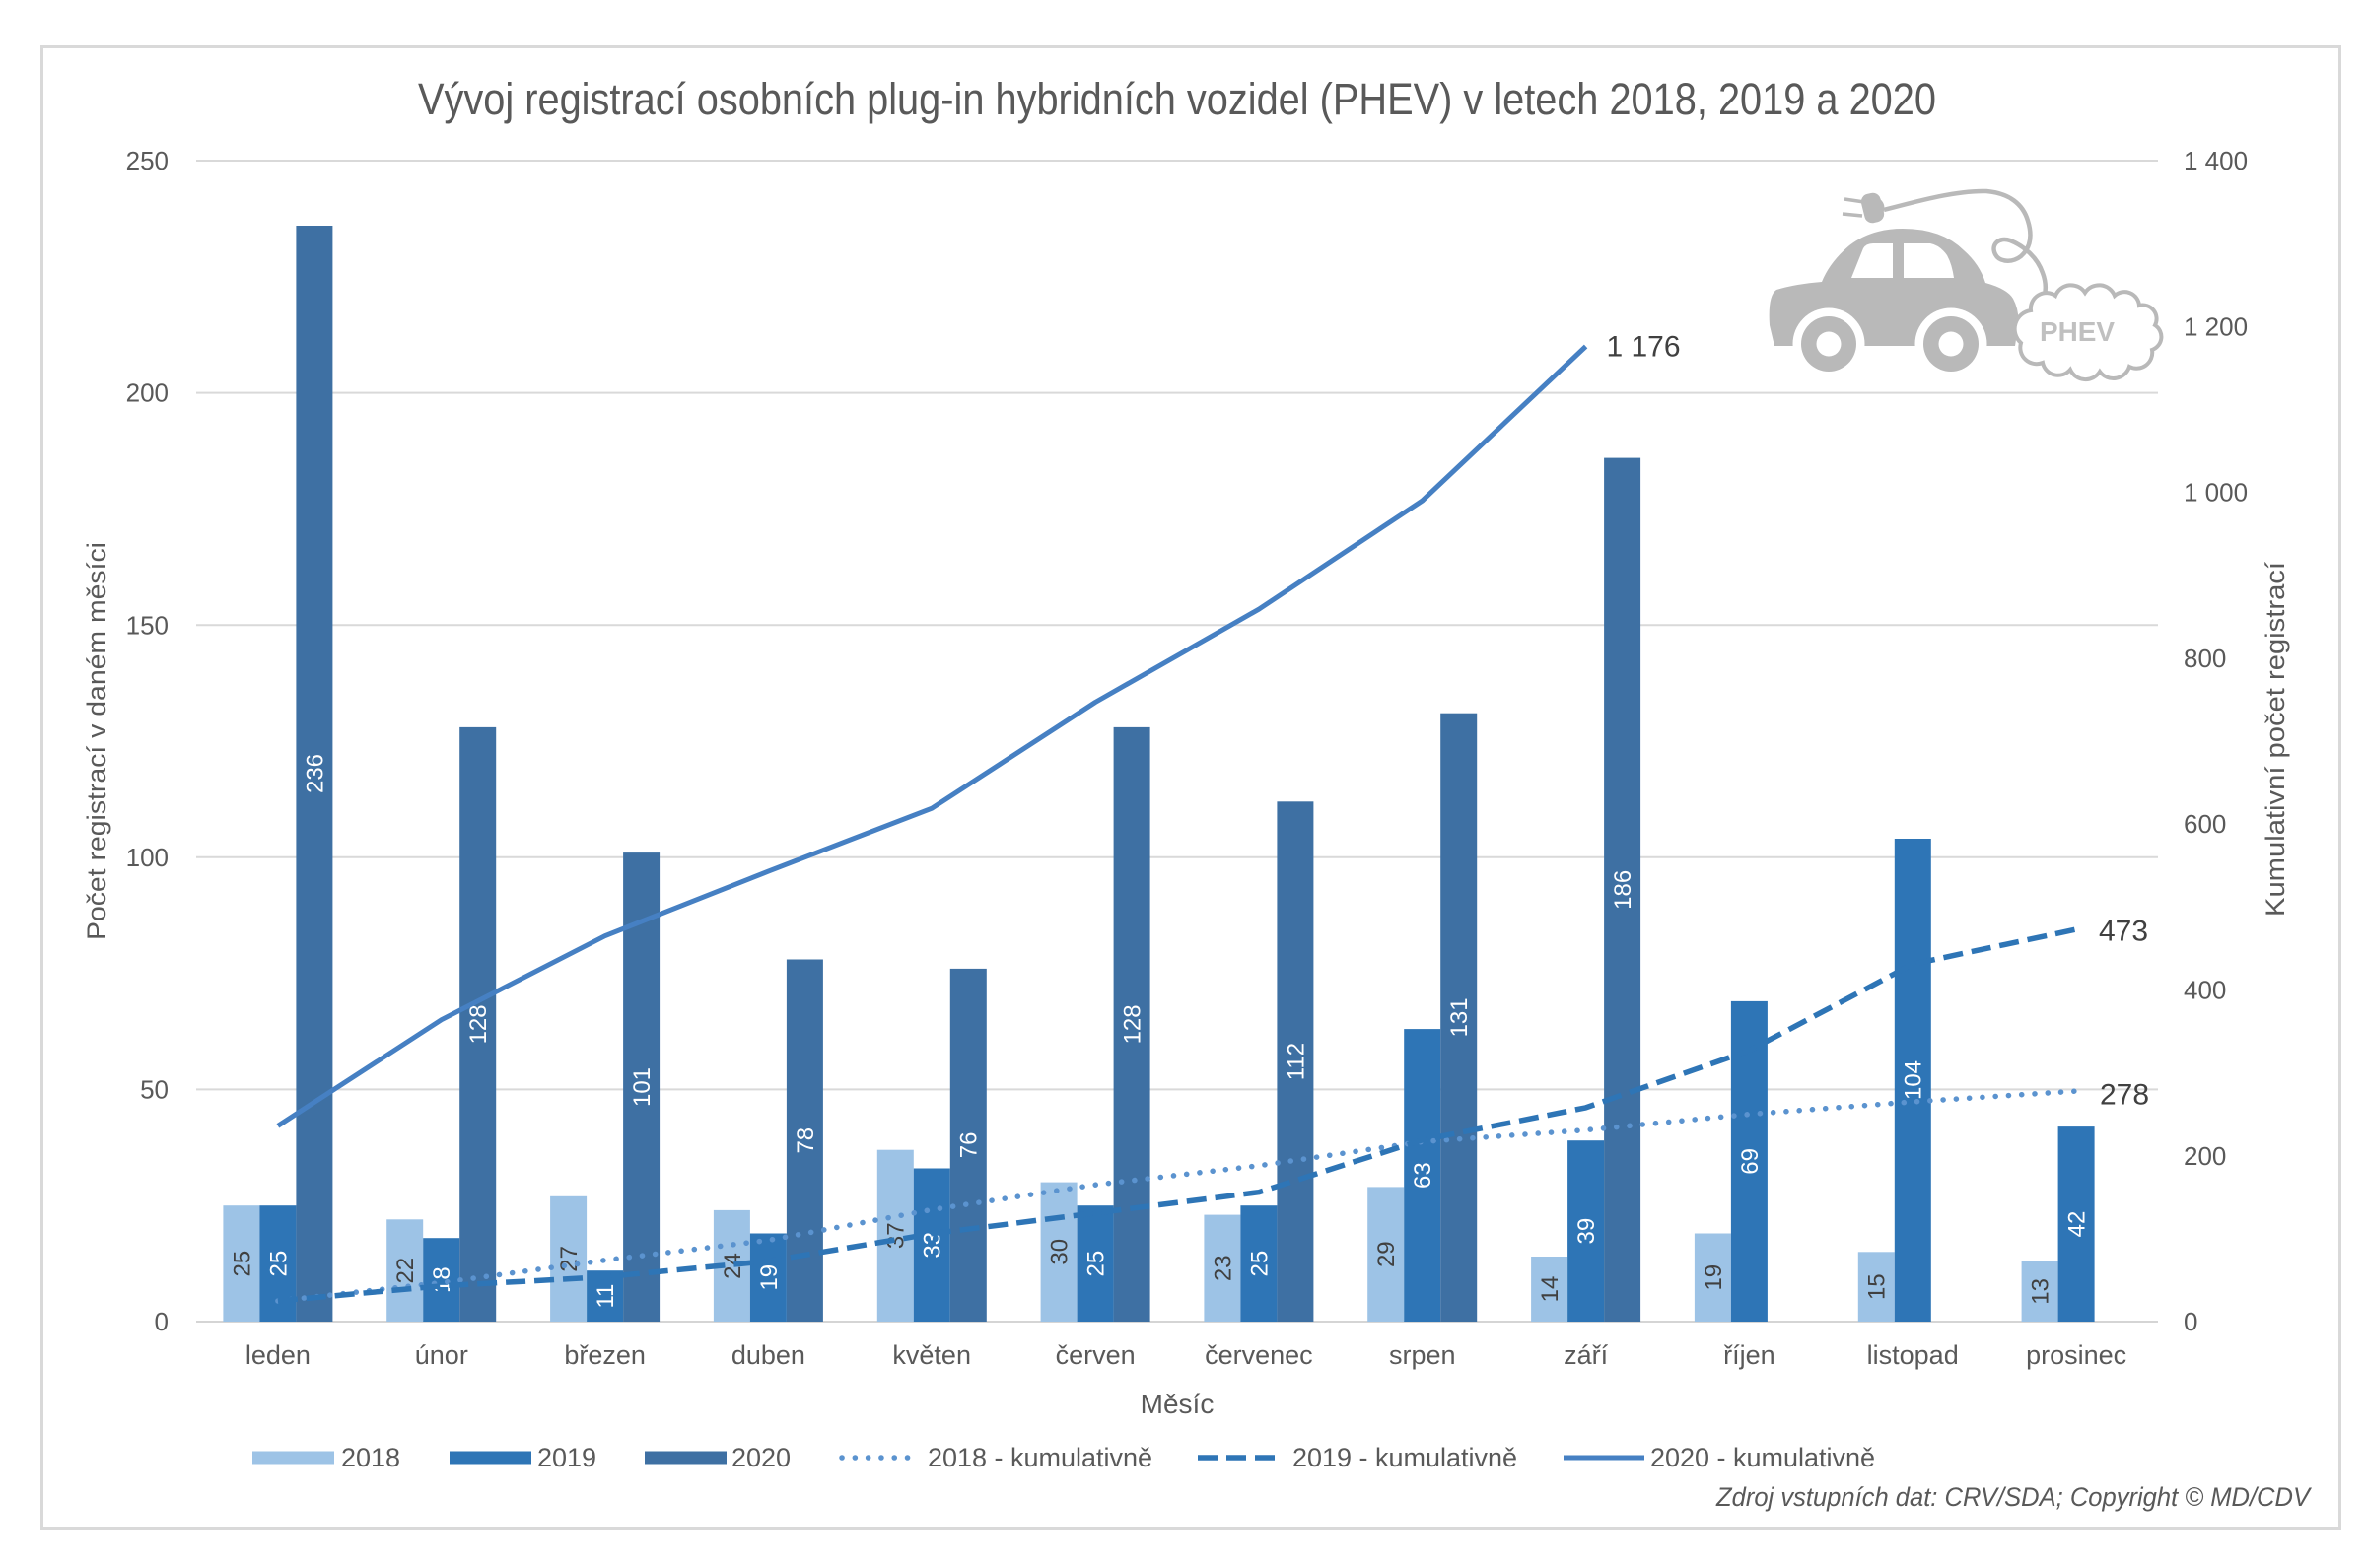 The height and width of the screenshot is (1568, 2366). What do you see at coordinates (931, 1355) in the screenshot?
I see `svg-text: květen` at bounding box center [931, 1355].